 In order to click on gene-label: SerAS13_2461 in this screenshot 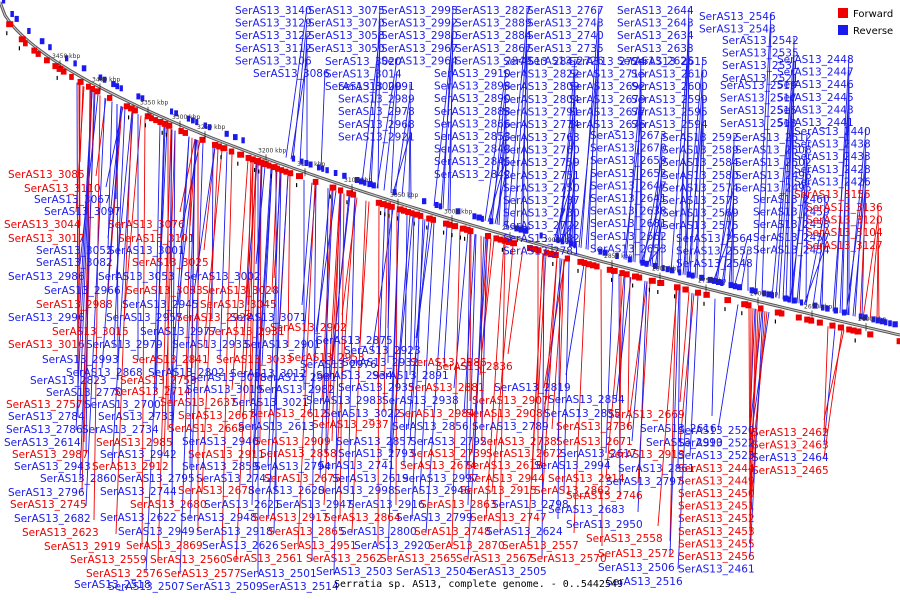, I will do `click(716, 570)`.